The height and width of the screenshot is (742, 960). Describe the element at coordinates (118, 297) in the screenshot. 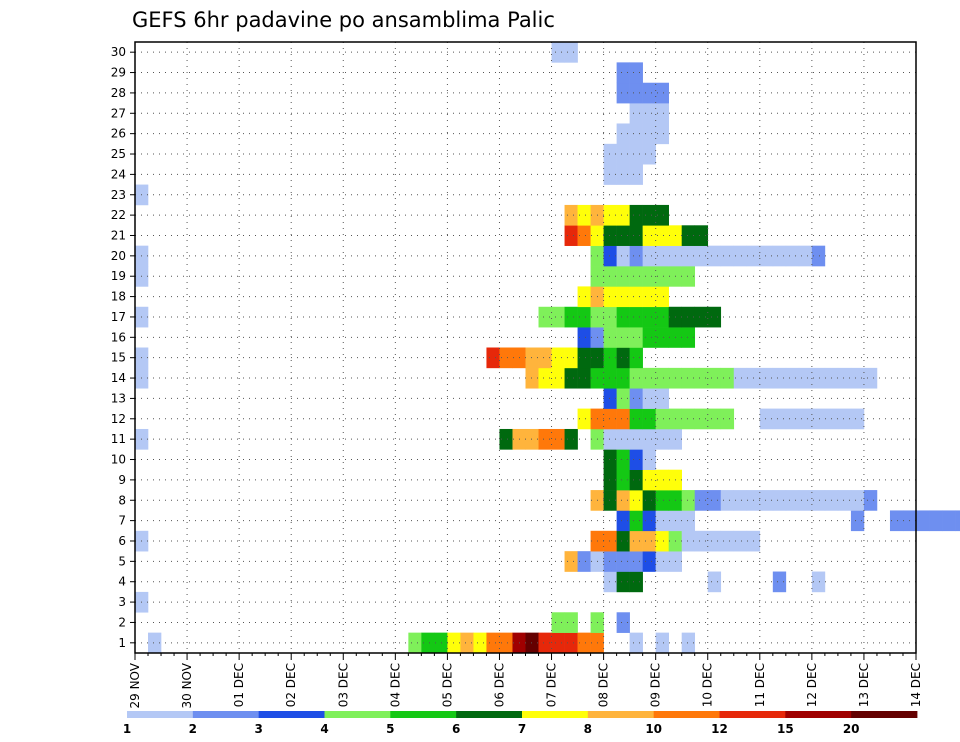

I see `y-tick-label: 18` at that location.